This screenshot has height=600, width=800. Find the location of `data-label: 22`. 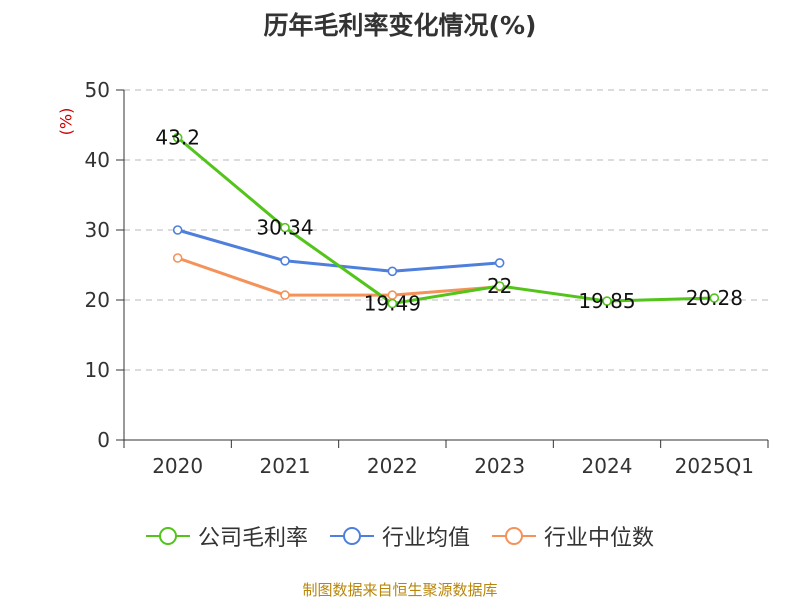

data-label: 22 is located at coordinates (499, 286).